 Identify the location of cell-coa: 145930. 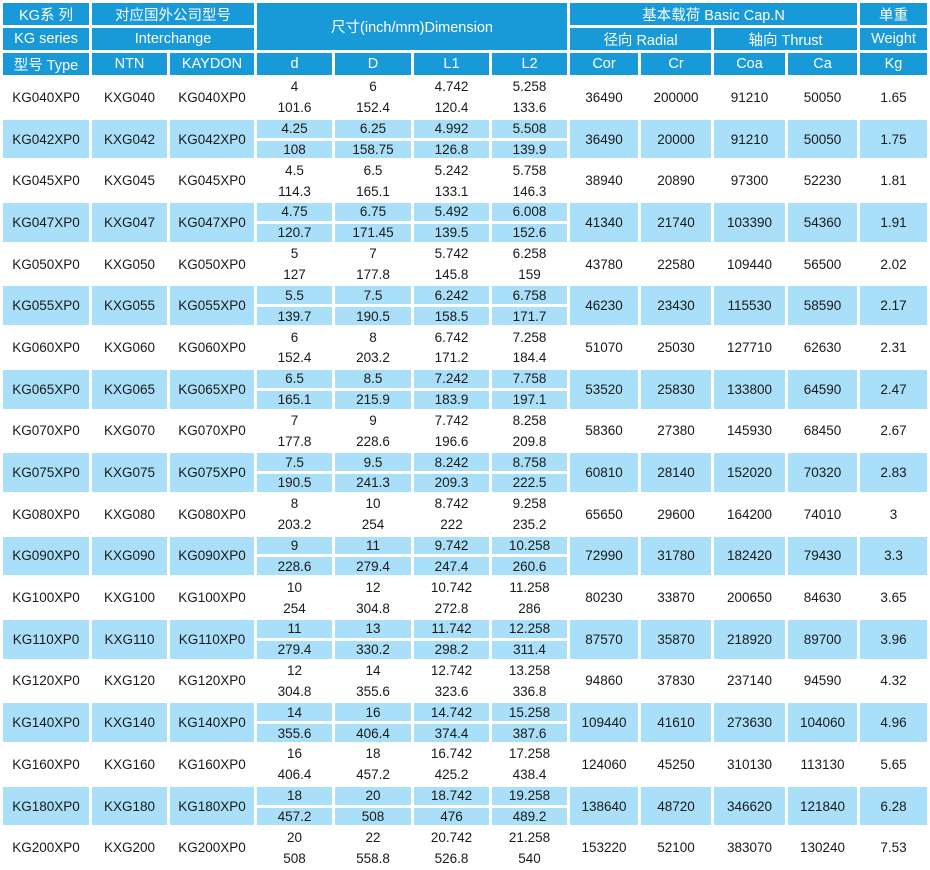
(749, 431).